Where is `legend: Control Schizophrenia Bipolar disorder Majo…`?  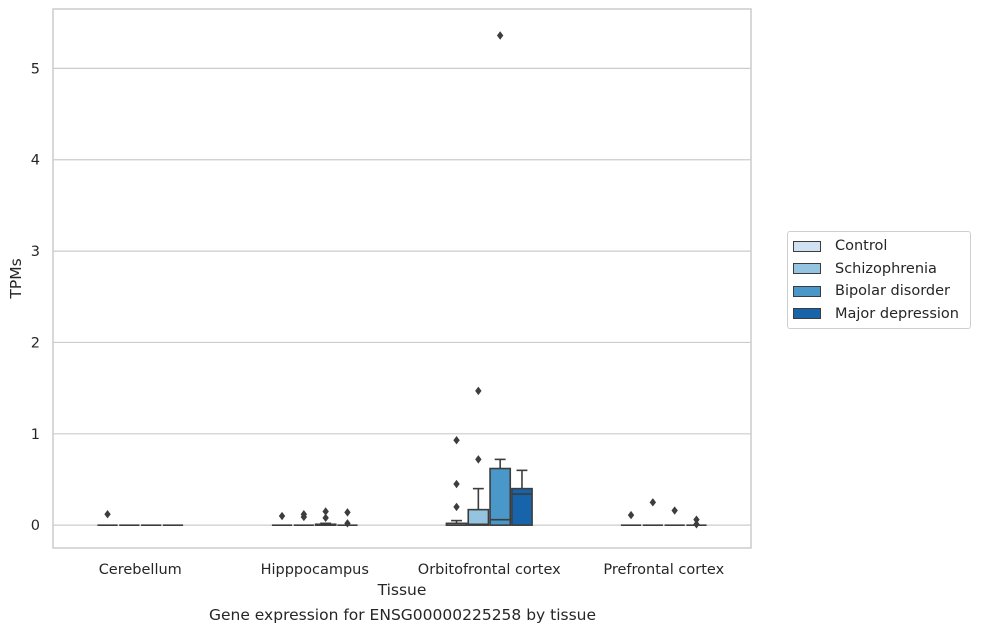
legend: Control Schizophrenia Bipolar disorder Majo… is located at coordinates (879, 280).